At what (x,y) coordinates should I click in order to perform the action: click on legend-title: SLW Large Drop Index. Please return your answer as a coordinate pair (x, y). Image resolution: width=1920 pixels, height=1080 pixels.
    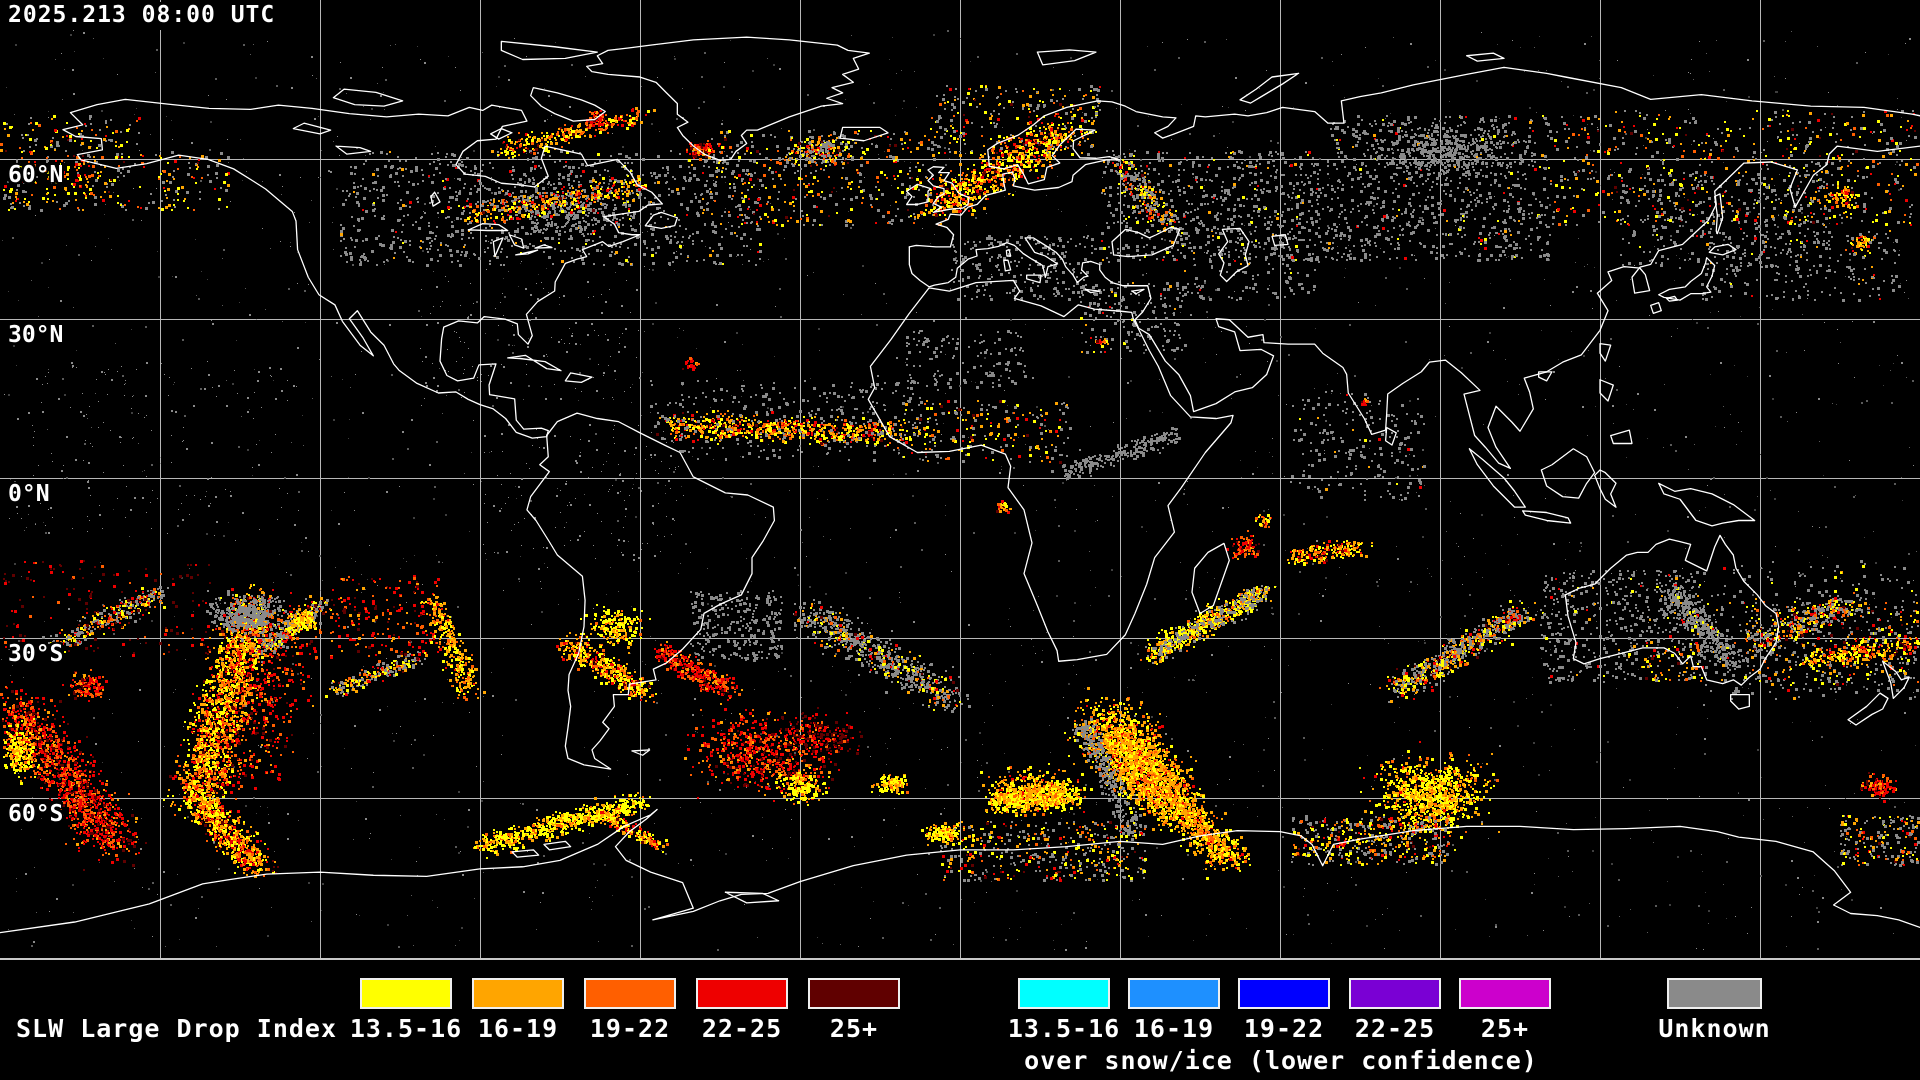
    Looking at the image, I should click on (177, 1028).